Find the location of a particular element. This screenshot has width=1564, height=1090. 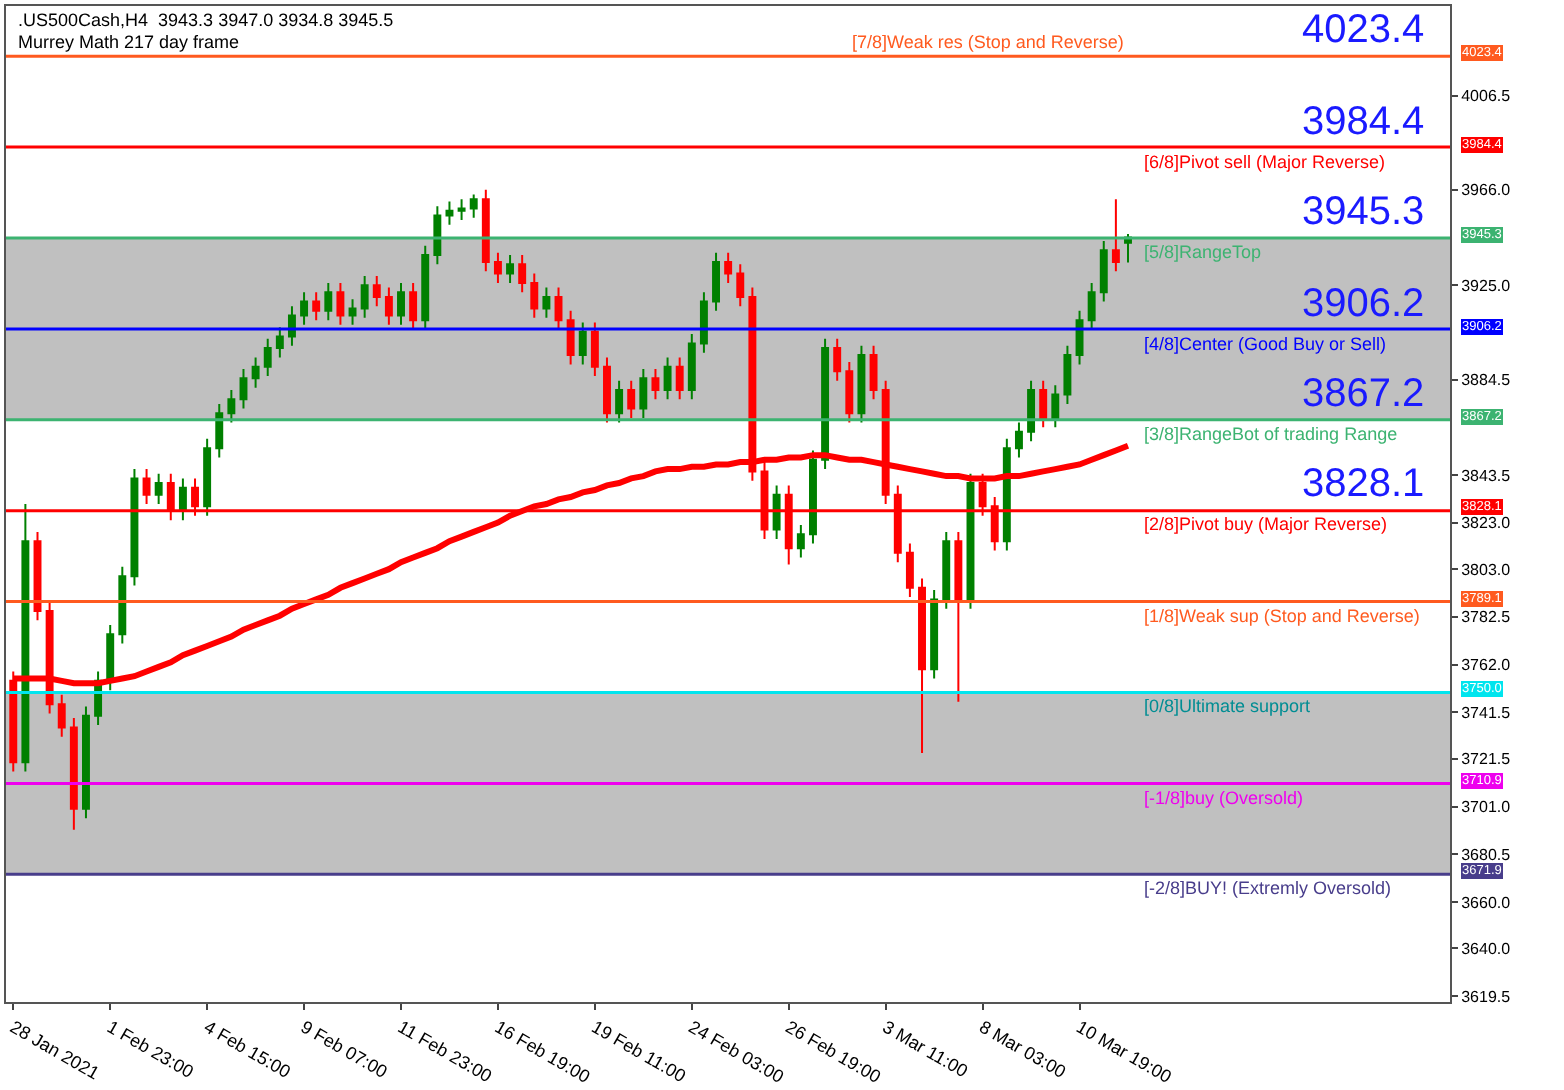

y-tick-label: 3823.0 is located at coordinates (1486, 523).